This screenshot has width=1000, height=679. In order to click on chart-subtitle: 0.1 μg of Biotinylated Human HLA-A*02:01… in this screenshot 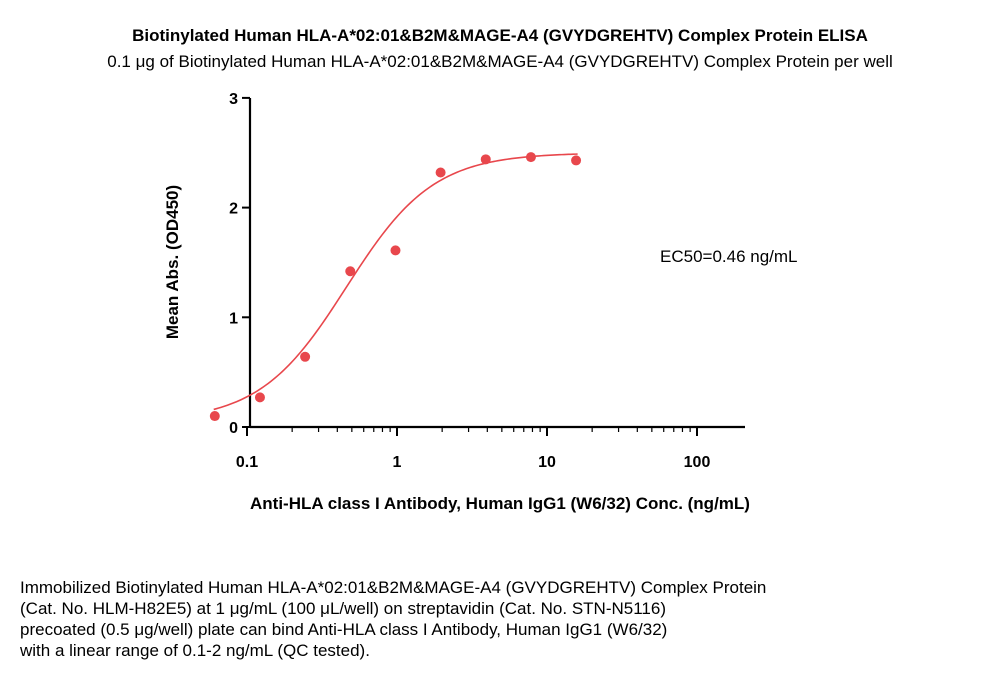, I will do `click(500, 61)`.